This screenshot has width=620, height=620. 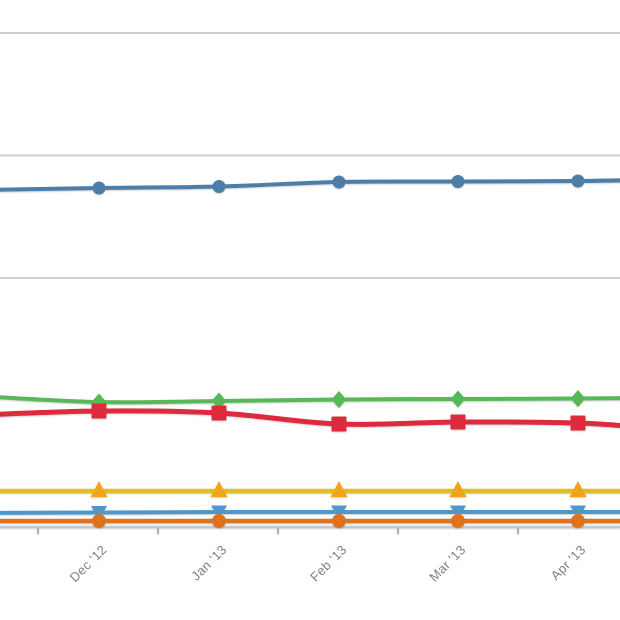 I want to click on light-blue-triangles-down-line, so click(x=310, y=512).